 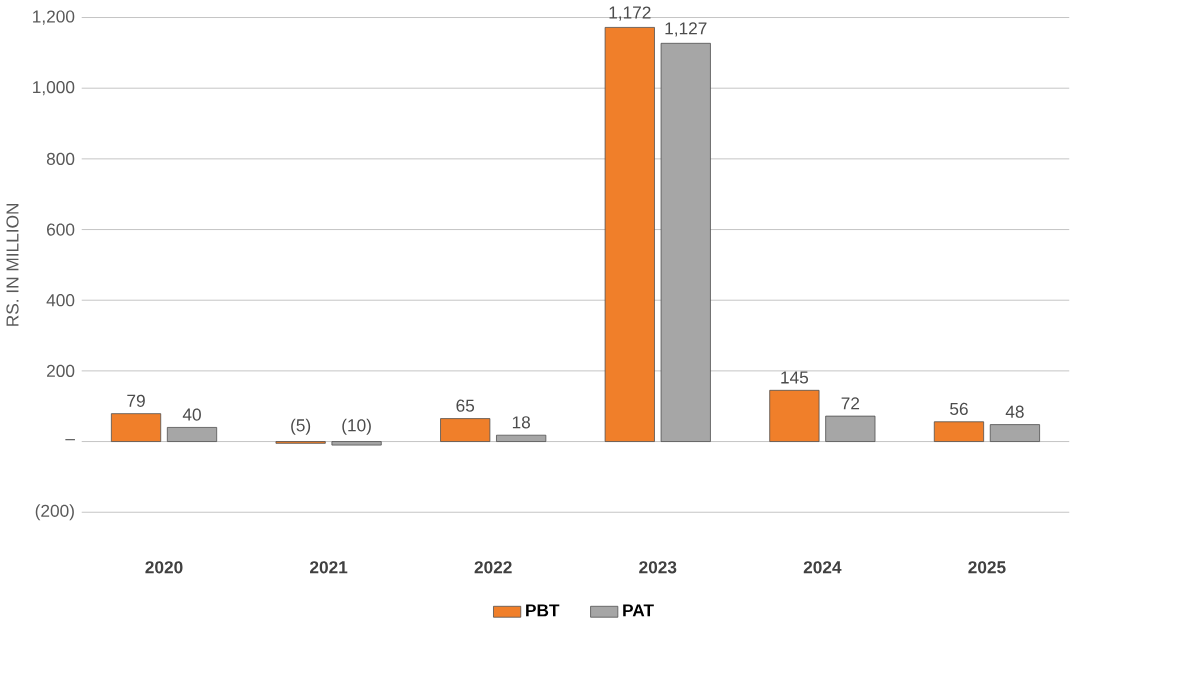 What do you see at coordinates (543, 610) in the screenshot?
I see `legend-label: PBT` at bounding box center [543, 610].